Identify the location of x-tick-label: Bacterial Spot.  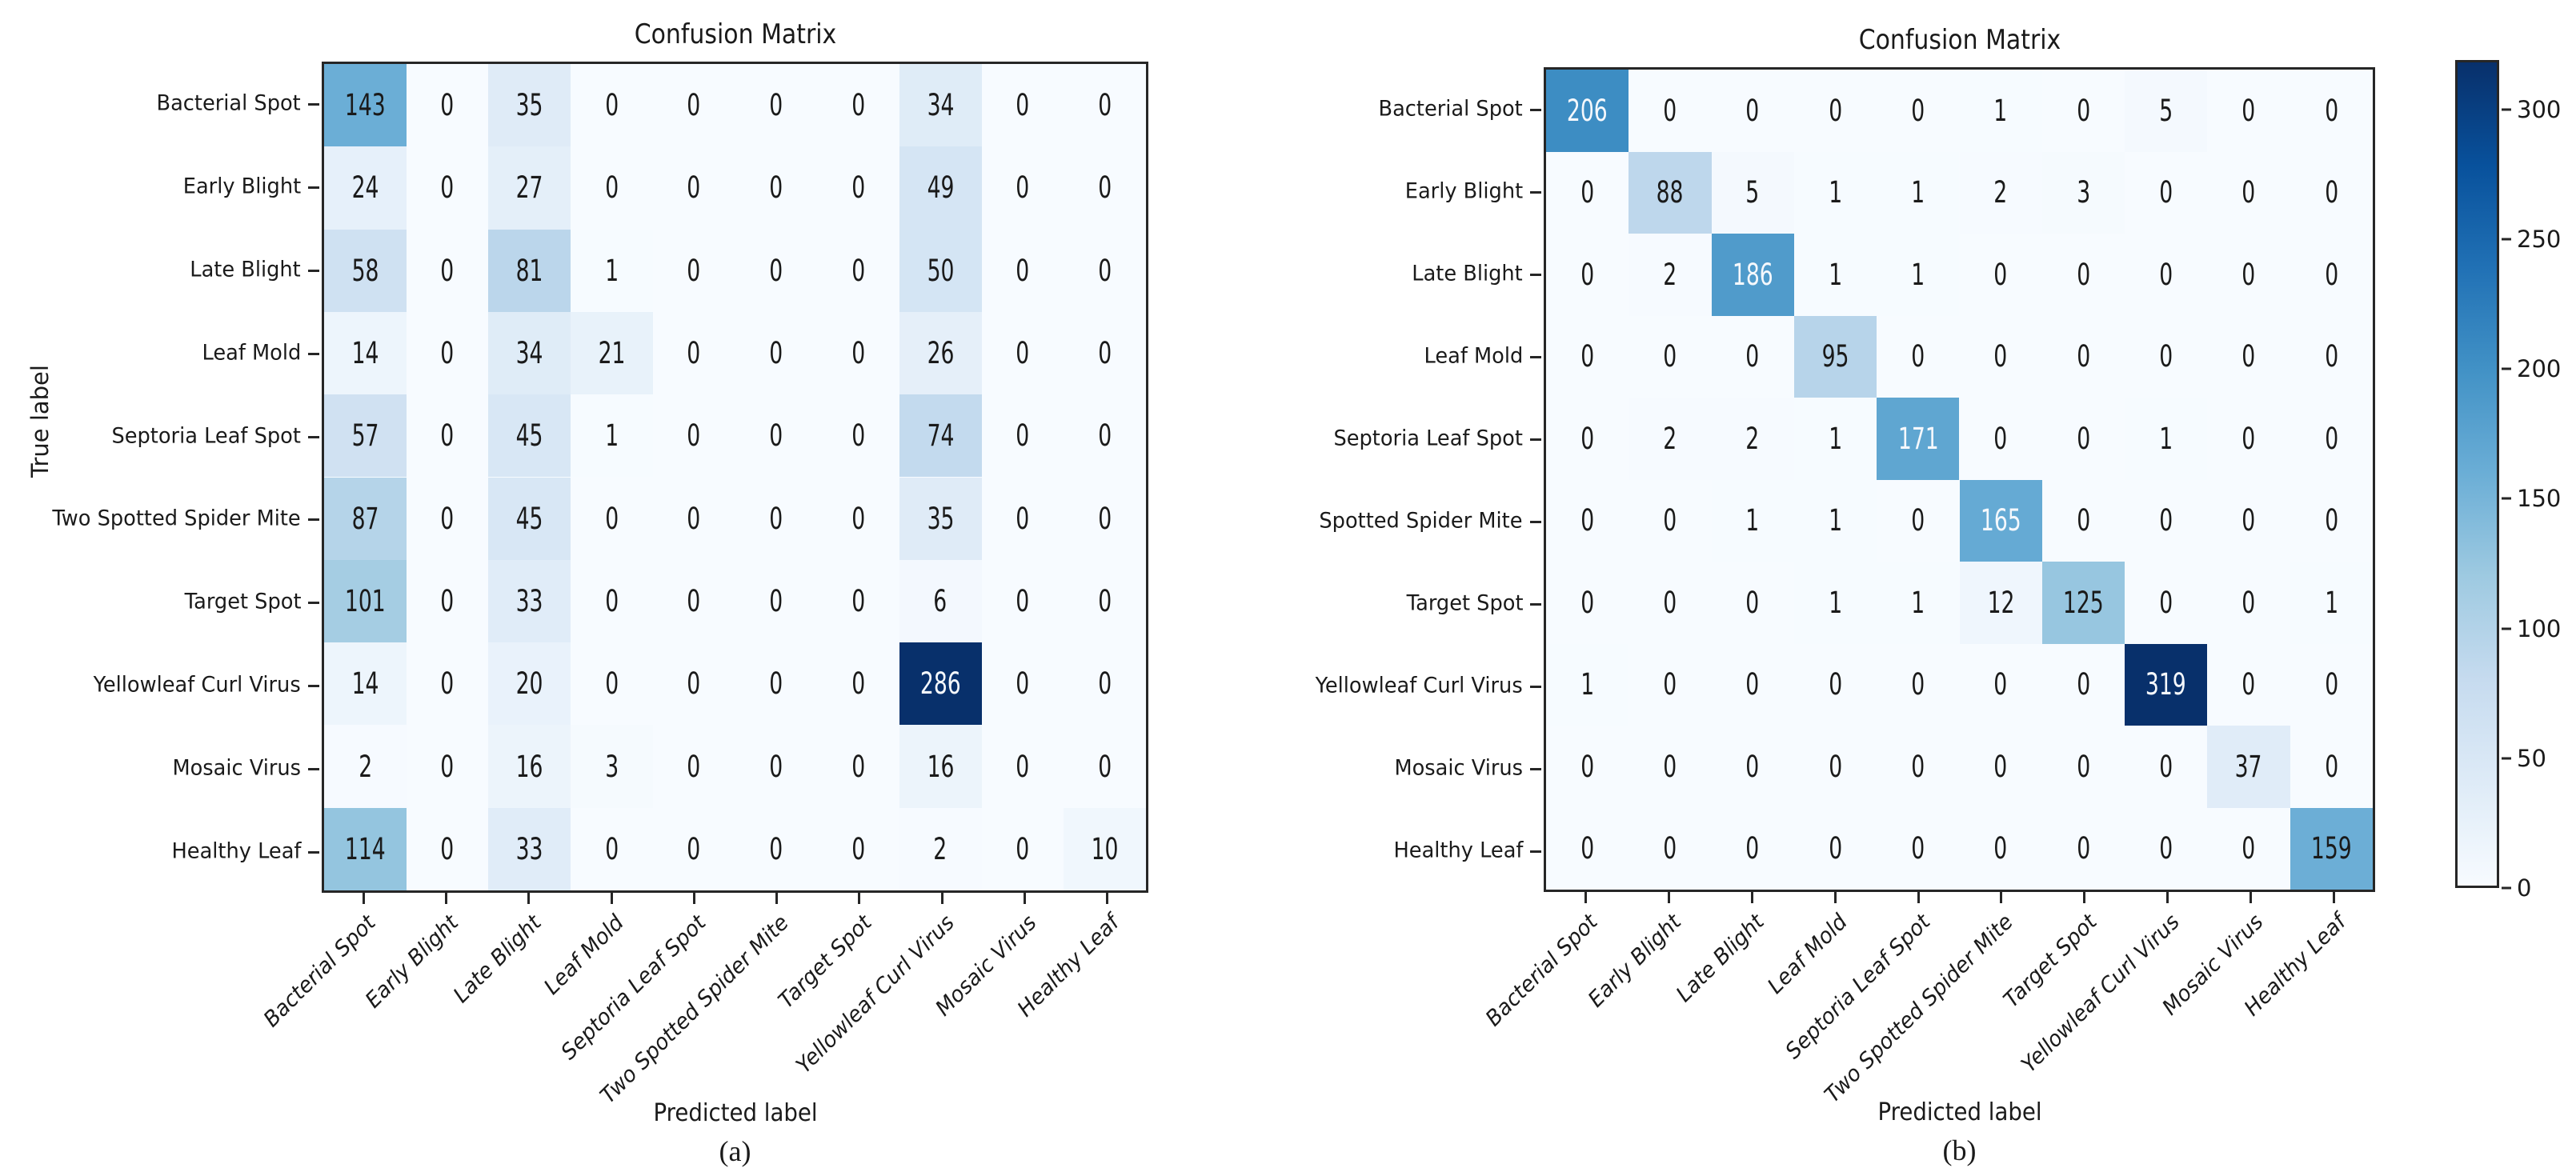
(1541, 971).